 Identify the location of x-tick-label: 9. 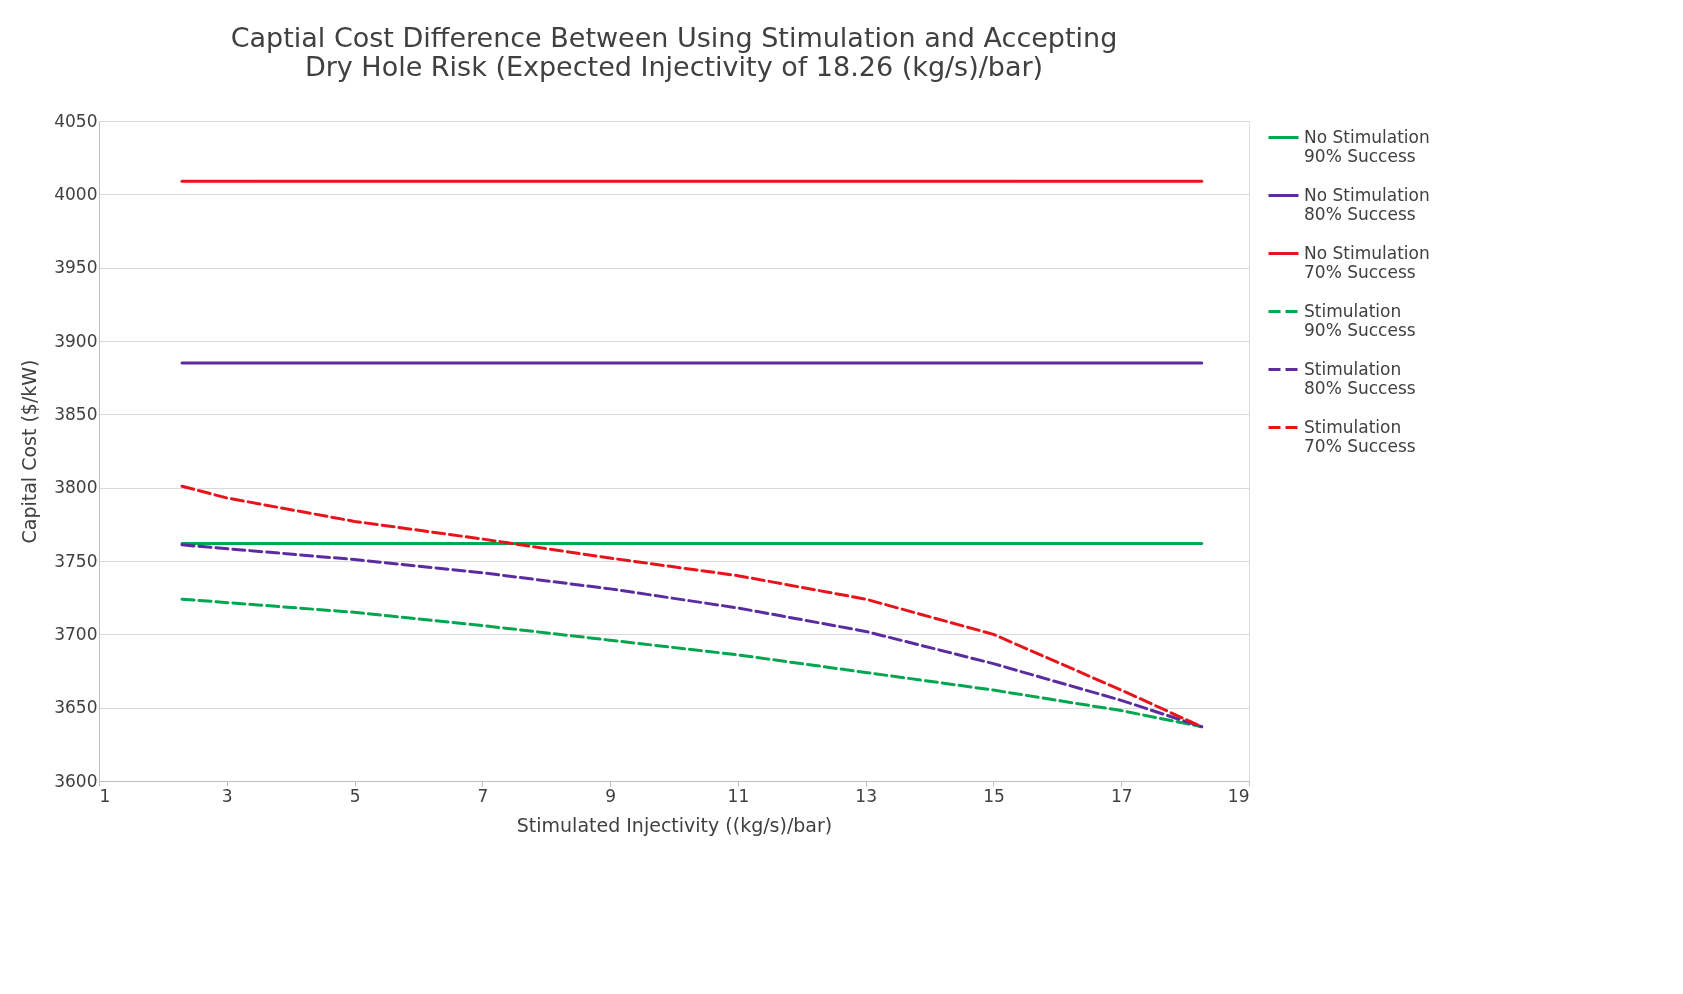
(611, 795).